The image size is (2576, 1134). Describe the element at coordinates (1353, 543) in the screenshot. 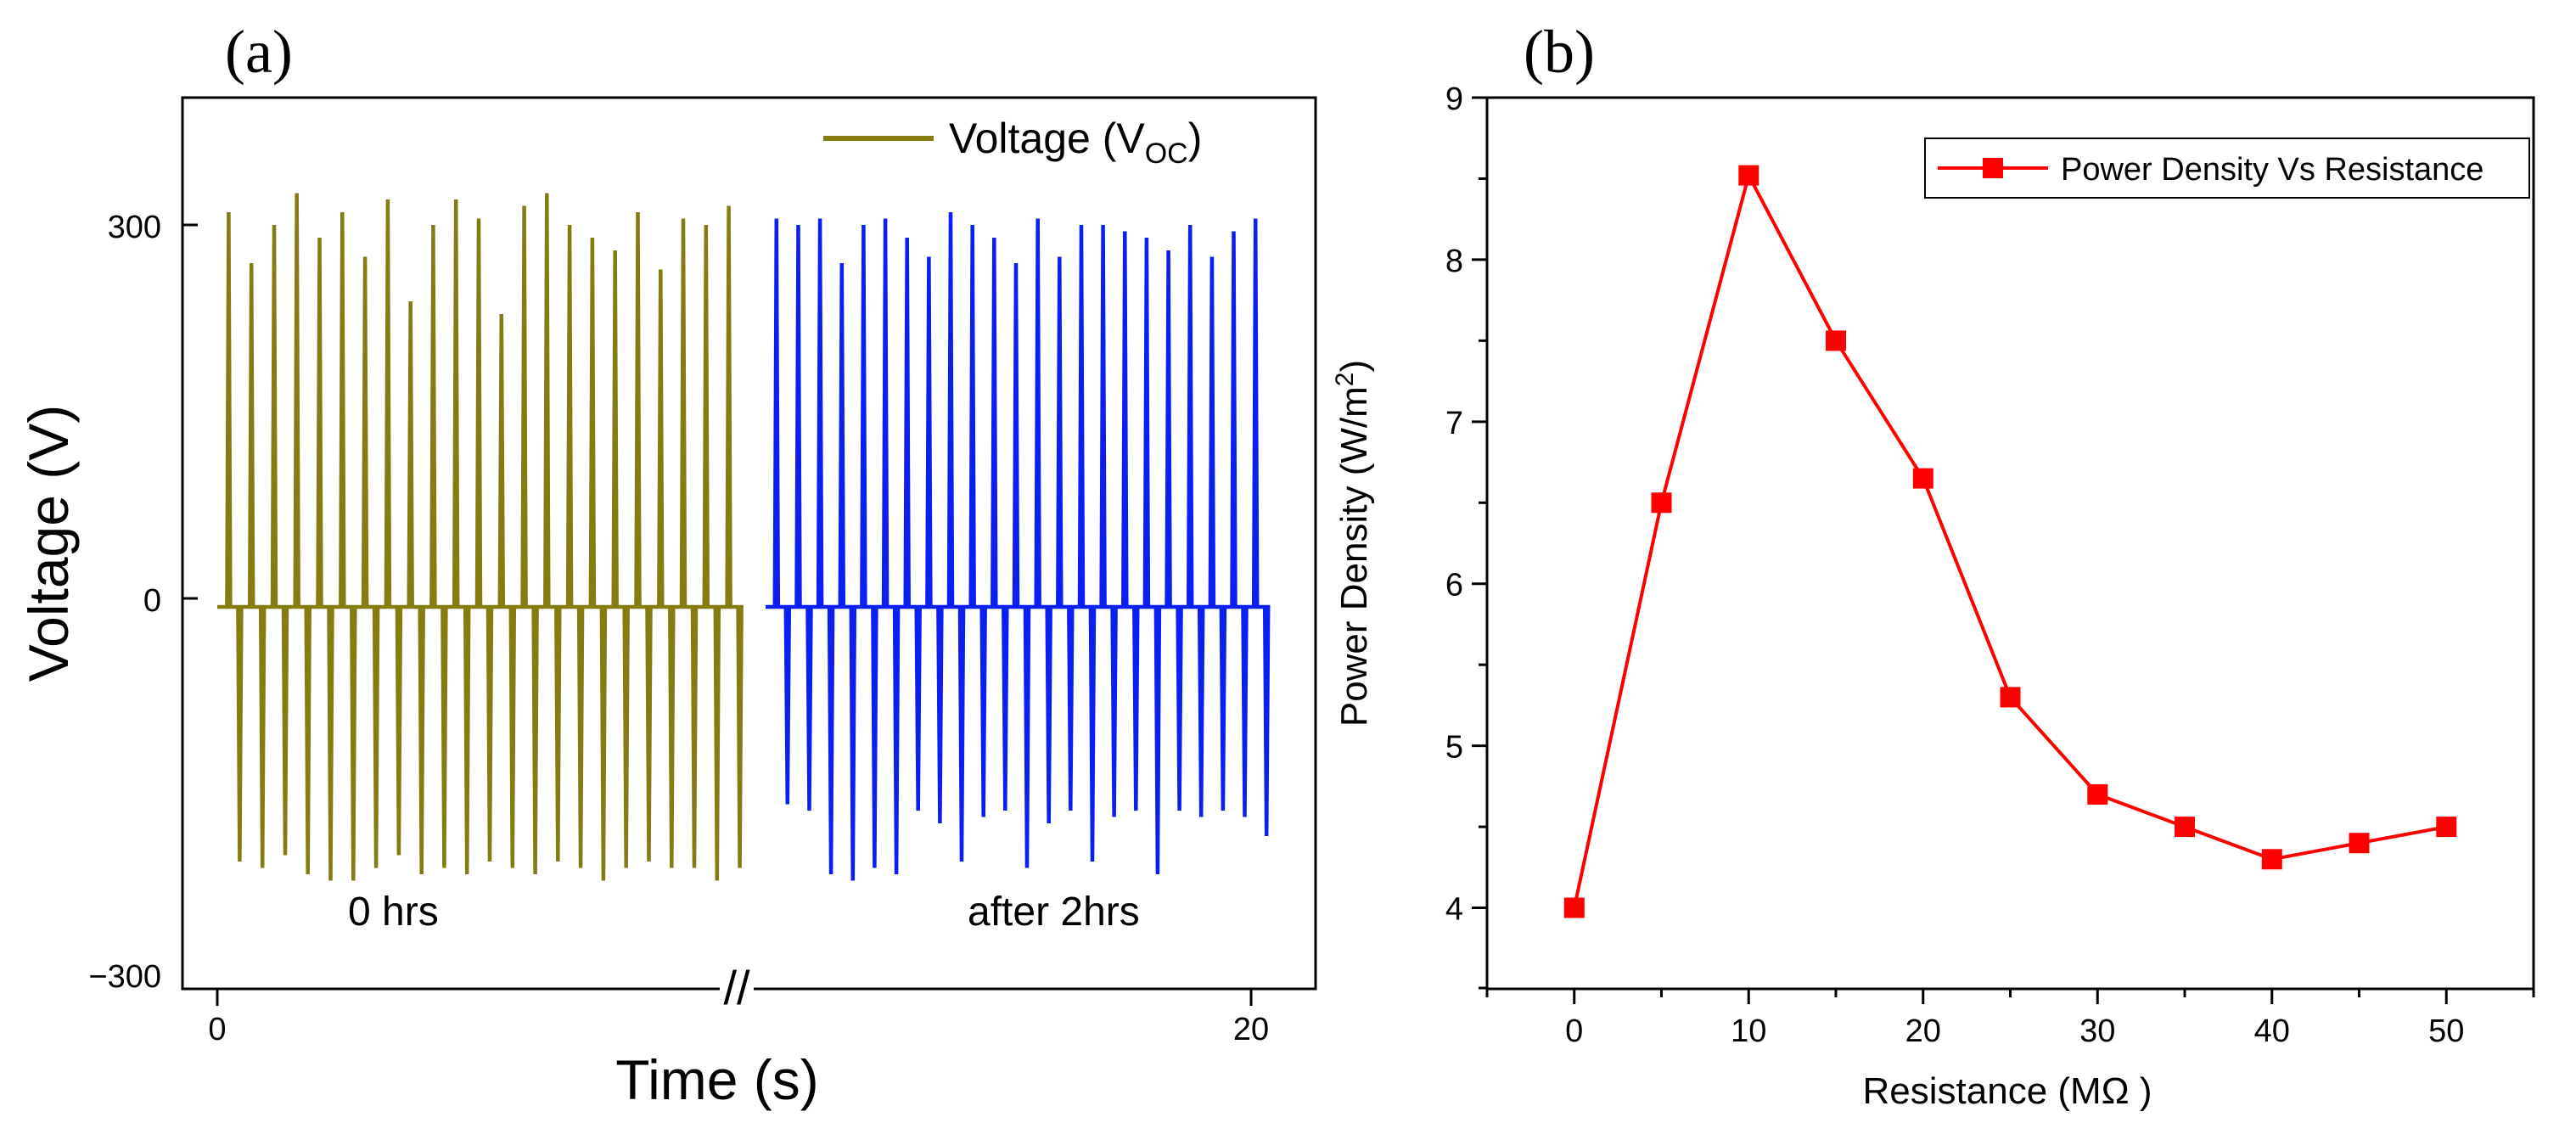

I see `y-axis-title-power-density: Power Density (W/m2)` at that location.